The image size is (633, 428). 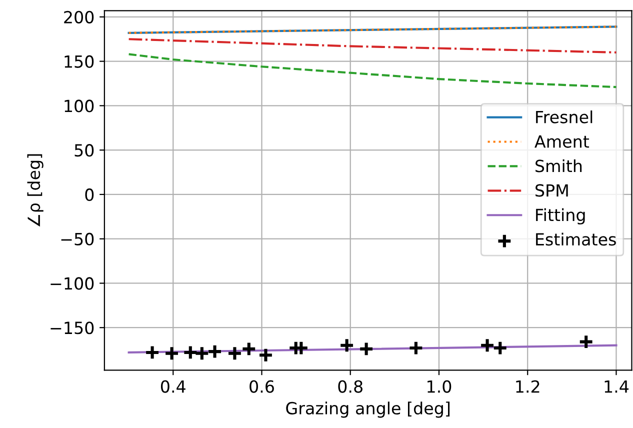 What do you see at coordinates (350, 386) in the screenshot?
I see `x-tick-label: 0.8` at bounding box center [350, 386].